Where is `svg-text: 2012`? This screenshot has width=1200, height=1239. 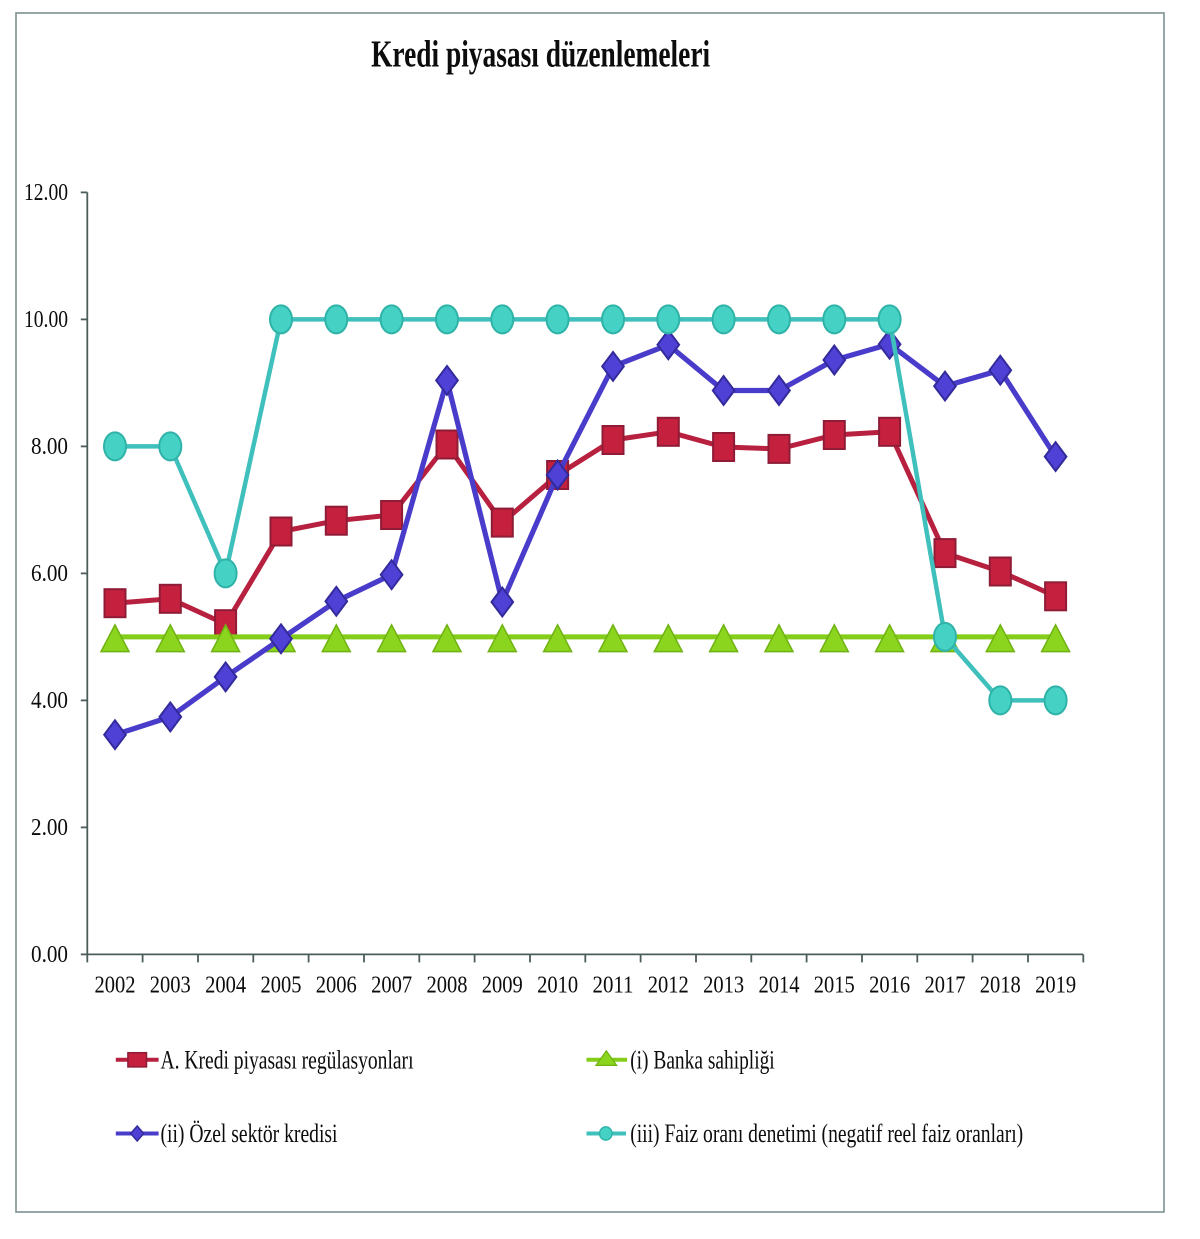
svg-text: 2012 is located at coordinates (668, 986).